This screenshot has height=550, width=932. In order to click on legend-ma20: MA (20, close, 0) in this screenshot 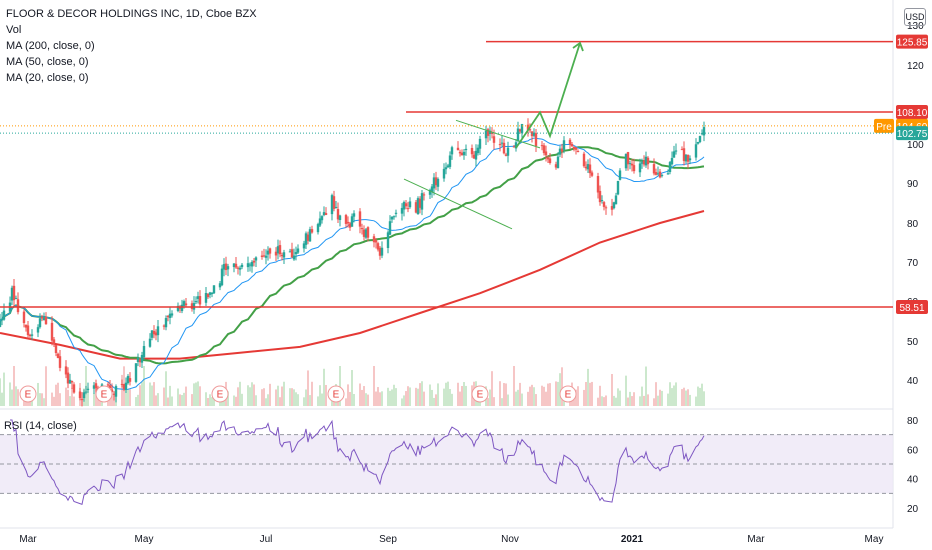, I will do `click(47, 78)`.